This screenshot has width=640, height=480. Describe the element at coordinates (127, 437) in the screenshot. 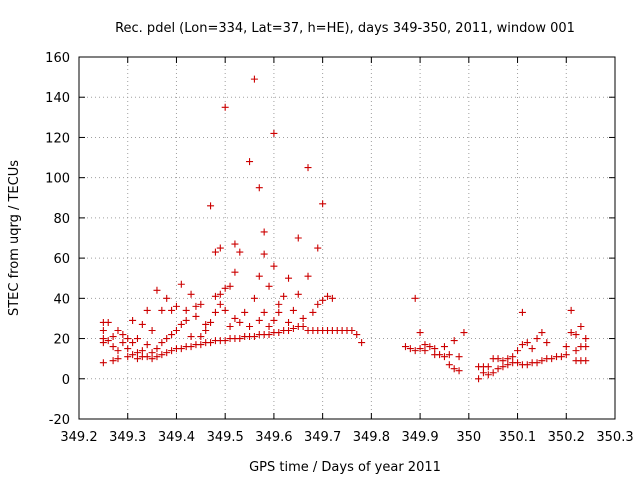

I see `x-tick-label: 349.3` at that location.